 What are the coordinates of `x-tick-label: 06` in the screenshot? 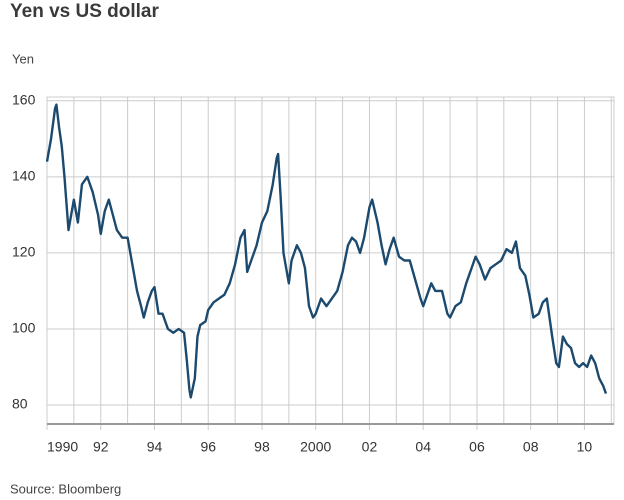 It's located at (477, 447).